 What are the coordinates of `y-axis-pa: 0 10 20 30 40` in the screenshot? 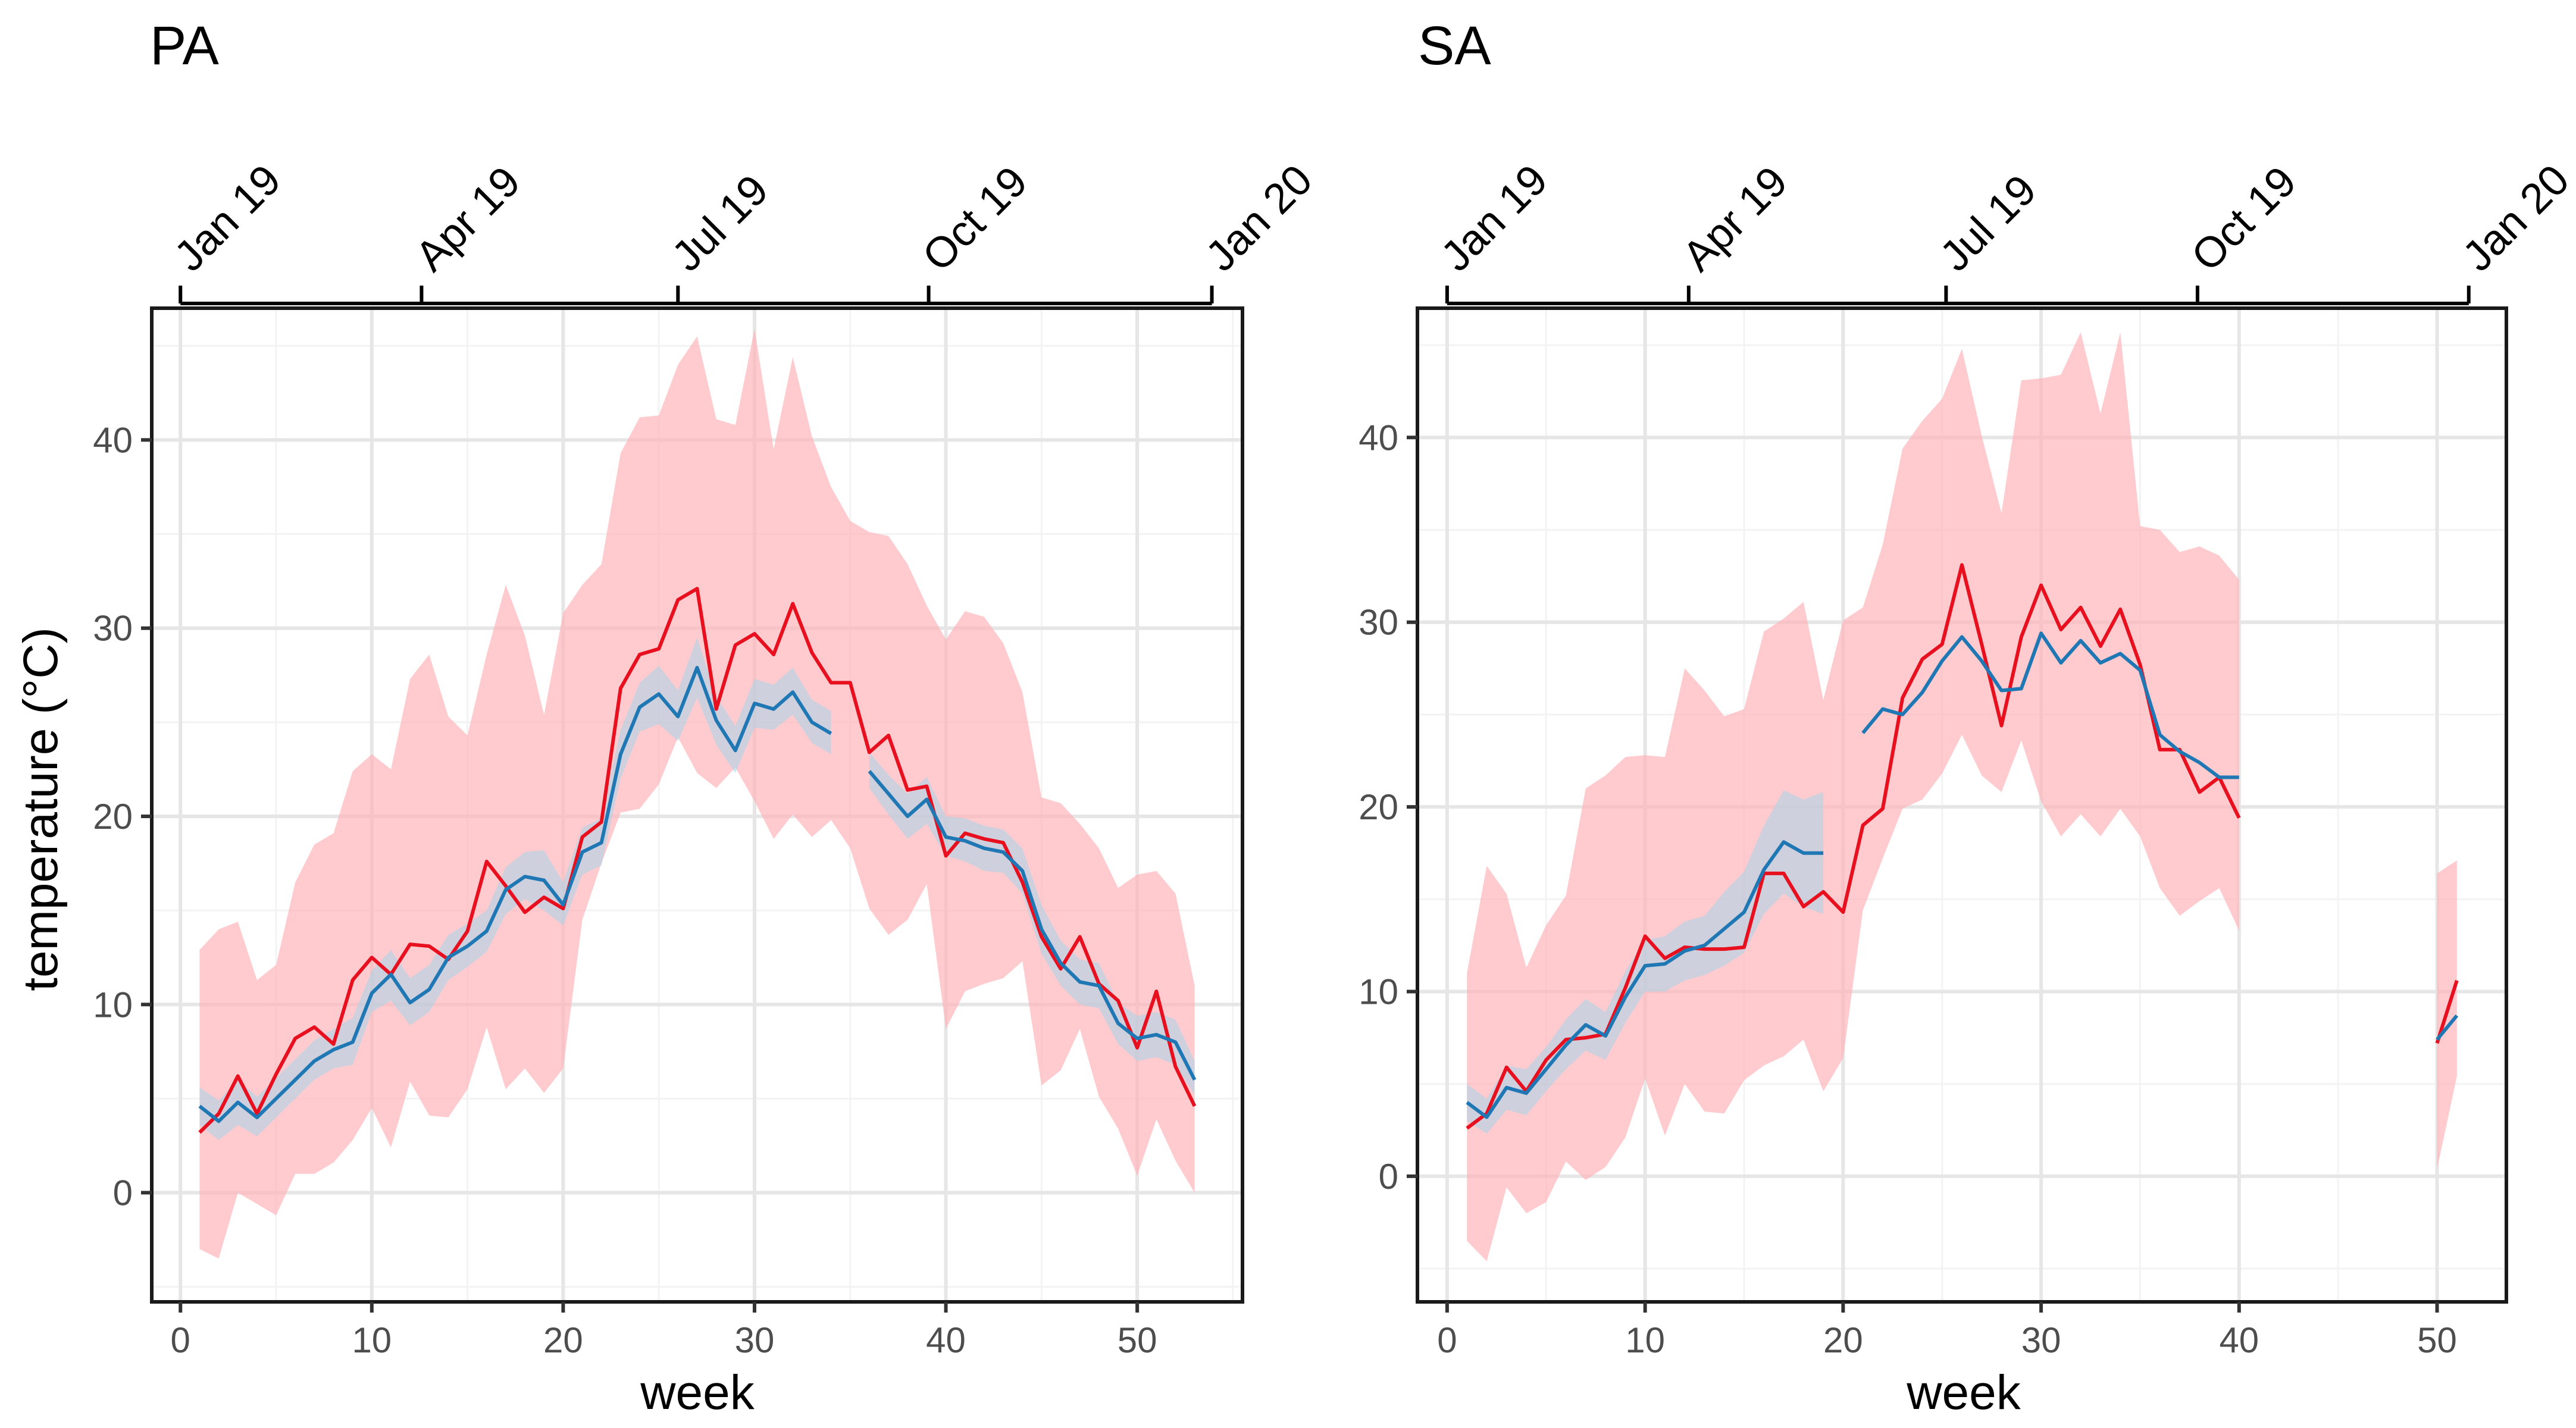 It's located at (122, 816).